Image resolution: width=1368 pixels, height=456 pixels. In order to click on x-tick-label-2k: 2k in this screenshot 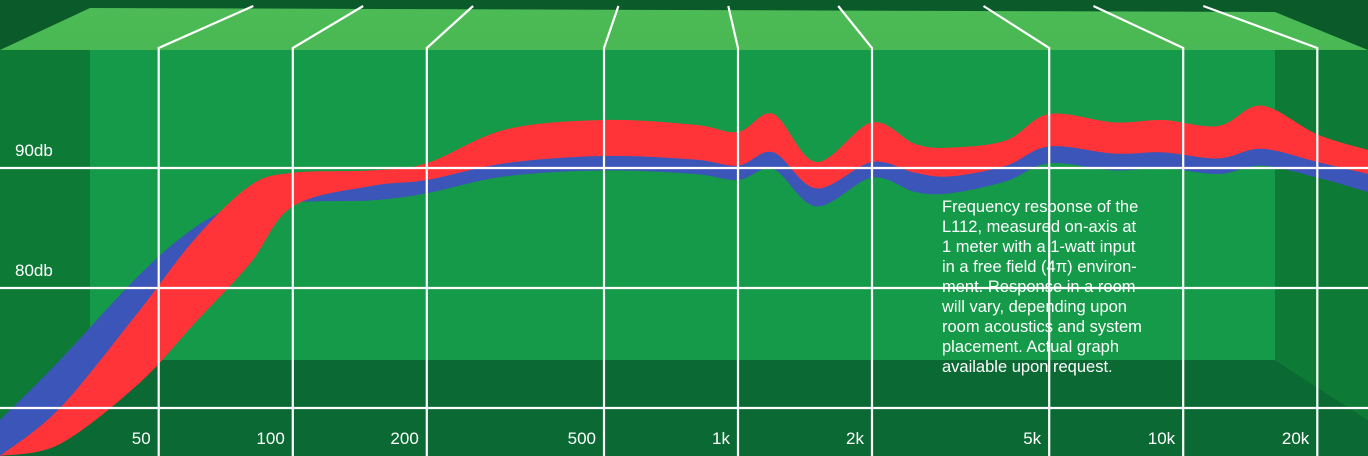, I will do `click(855, 438)`.